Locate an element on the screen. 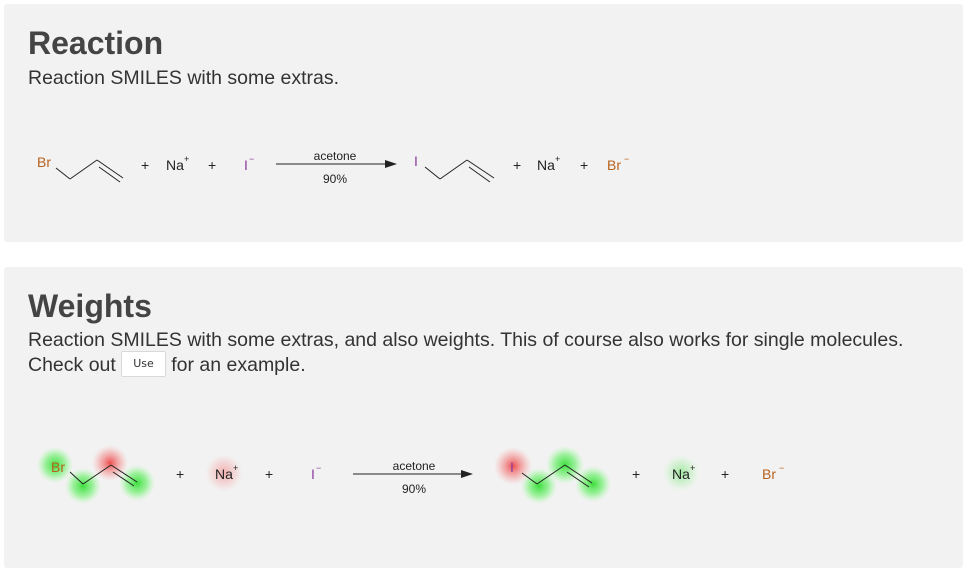  product-sodium-ion: Na + is located at coordinates (548, 163).